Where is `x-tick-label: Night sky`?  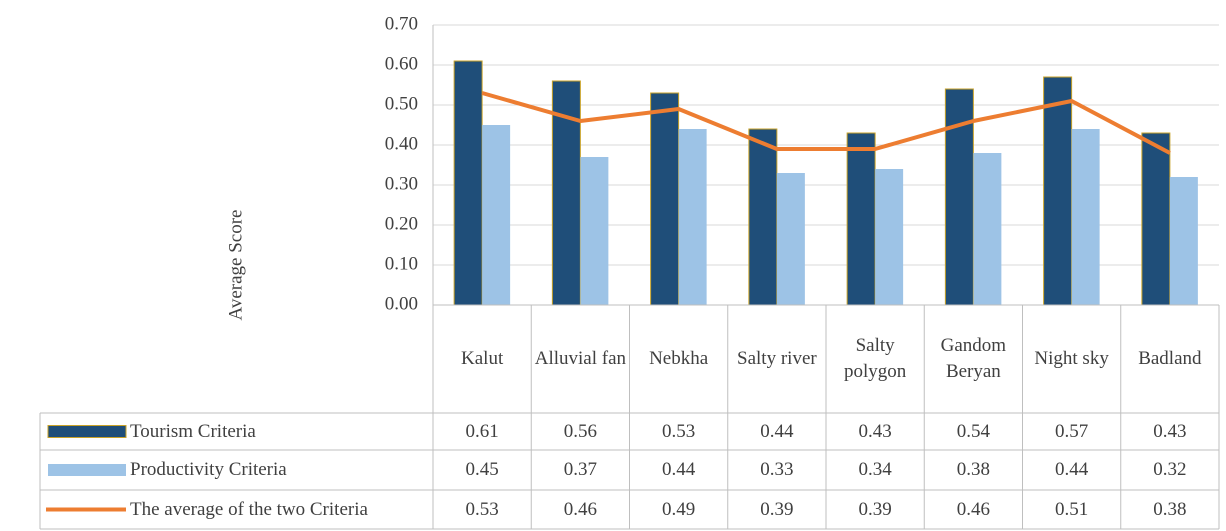
x-tick-label: Night sky is located at coordinates (1071, 359).